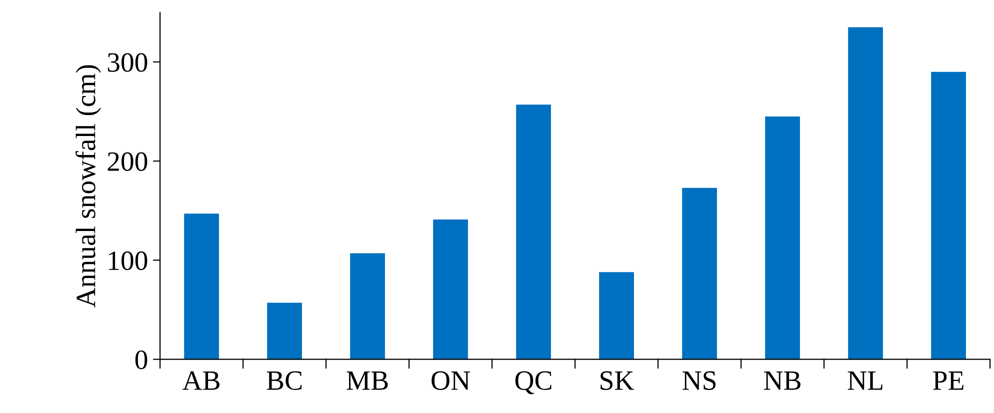 This screenshot has height=413, width=994. I want to click on x-tick-label: NL, so click(865, 381).